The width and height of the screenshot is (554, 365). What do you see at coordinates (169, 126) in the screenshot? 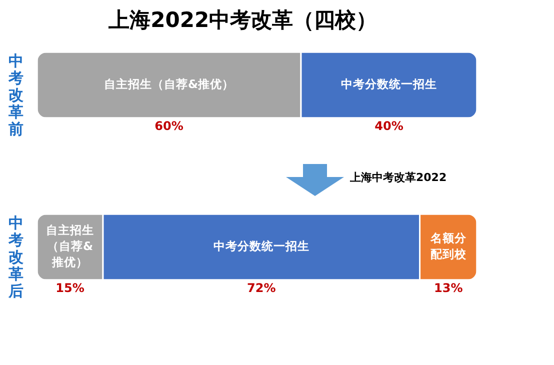
I see `data-label: 60%` at bounding box center [169, 126].